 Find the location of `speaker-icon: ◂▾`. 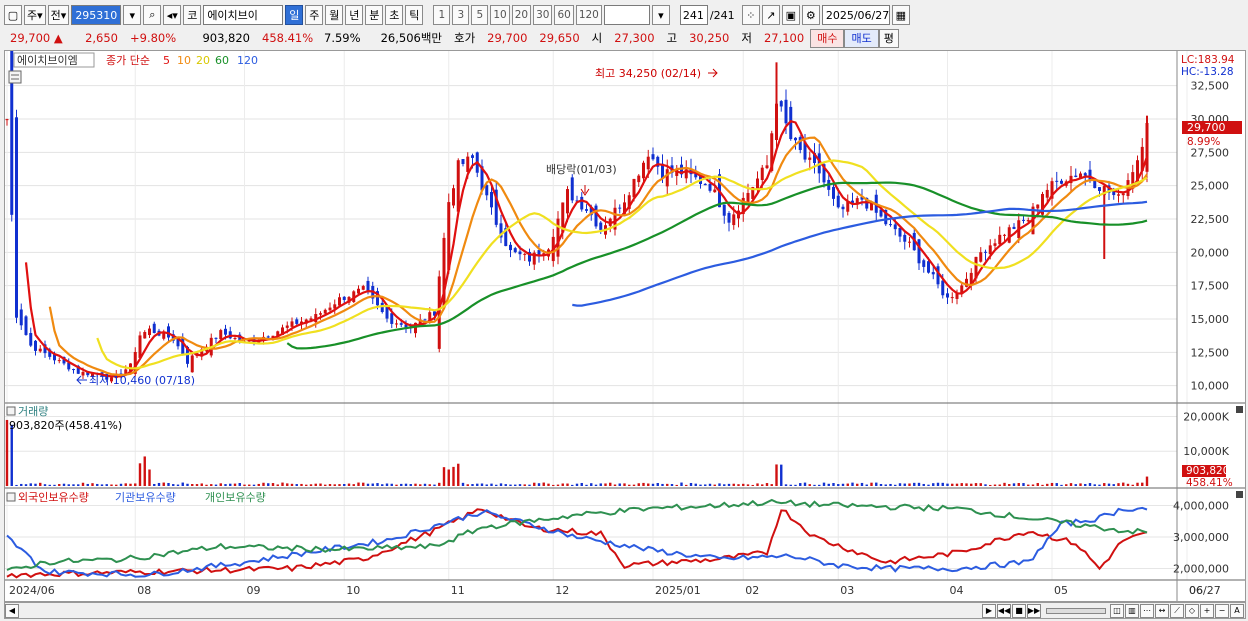

speaker-icon: ◂▾ is located at coordinates (172, 15).